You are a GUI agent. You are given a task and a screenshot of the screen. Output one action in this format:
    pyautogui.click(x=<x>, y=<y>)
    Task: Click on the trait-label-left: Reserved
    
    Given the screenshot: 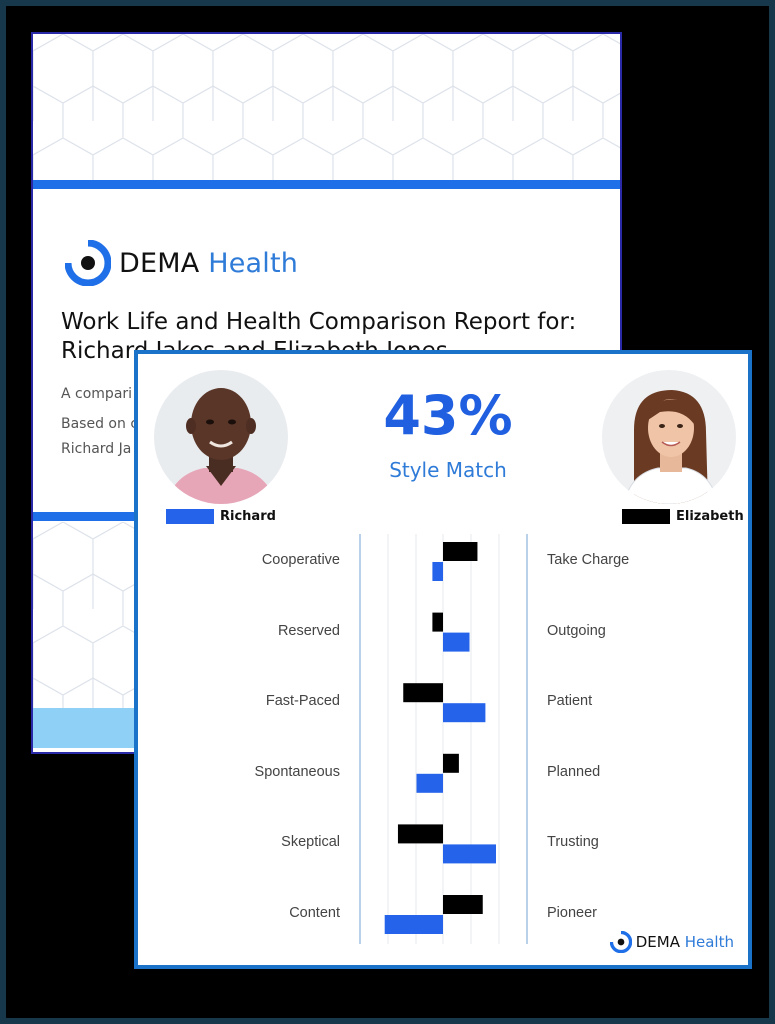 What is the action you would take?
    pyautogui.click(x=308, y=630)
    